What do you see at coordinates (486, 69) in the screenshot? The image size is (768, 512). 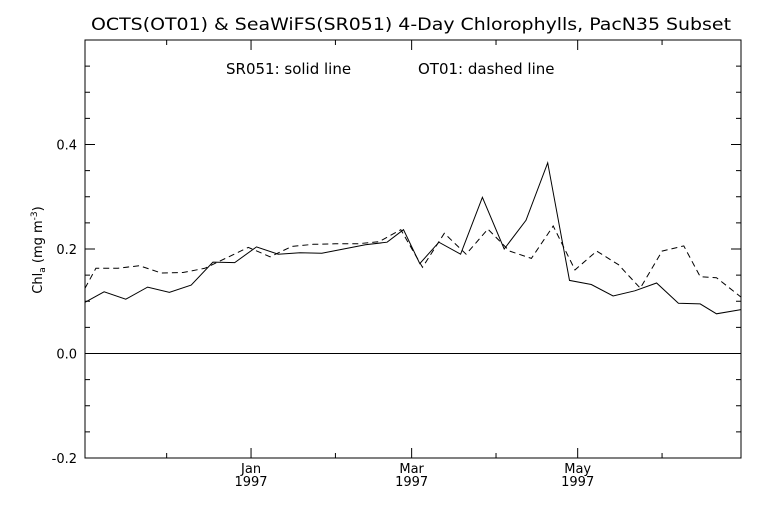 I see `legend-dashed-annotation: OT01: dashed line` at bounding box center [486, 69].